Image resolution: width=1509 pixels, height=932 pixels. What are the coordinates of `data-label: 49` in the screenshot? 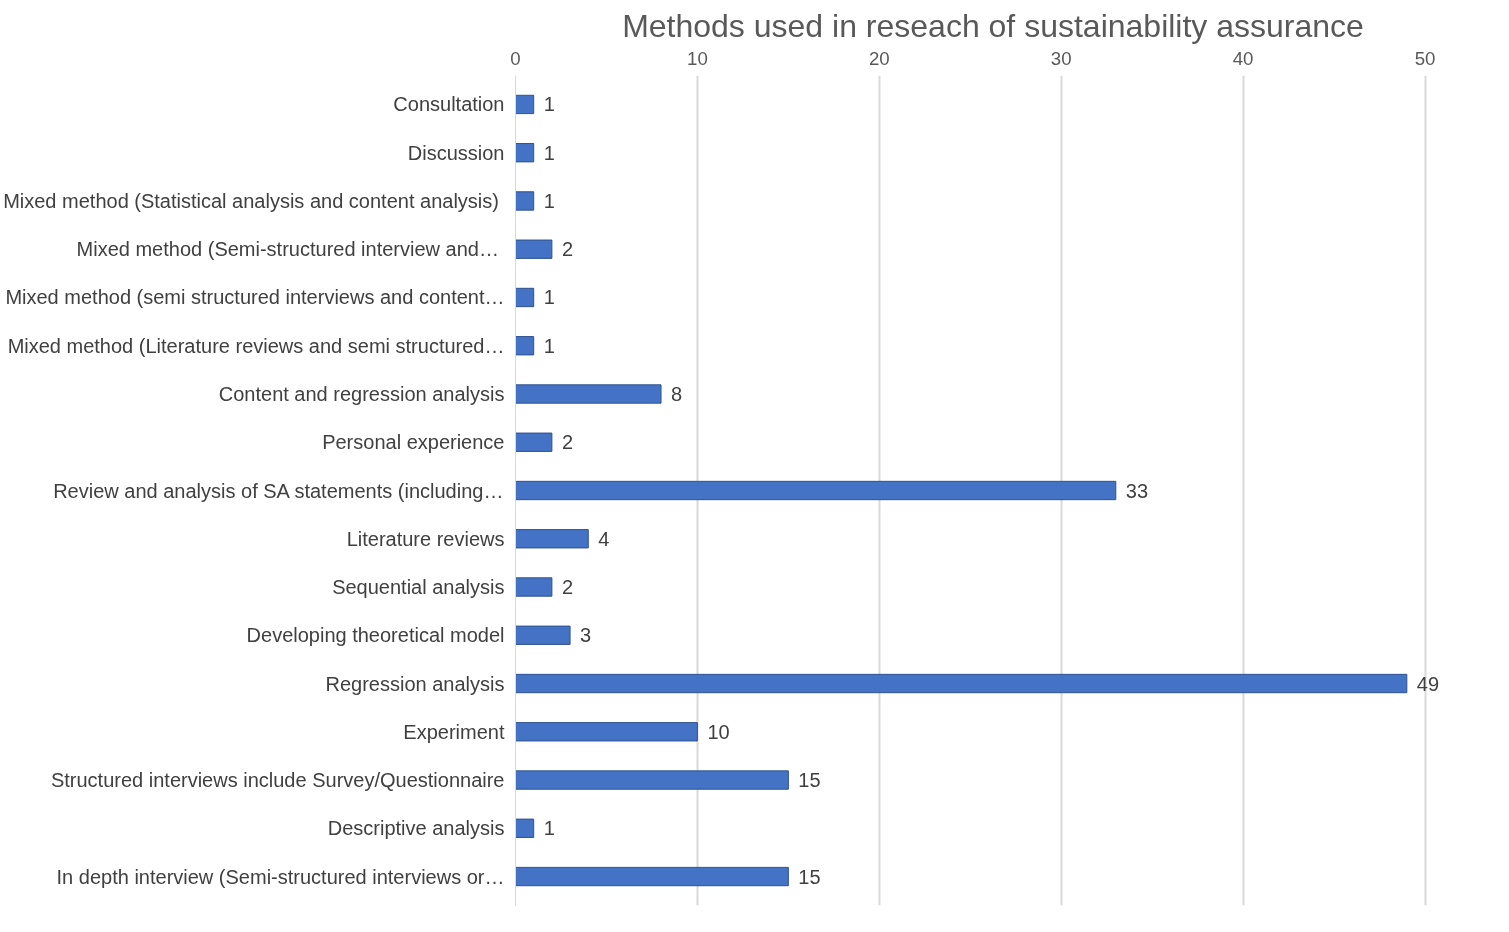 It's located at (1428, 683).